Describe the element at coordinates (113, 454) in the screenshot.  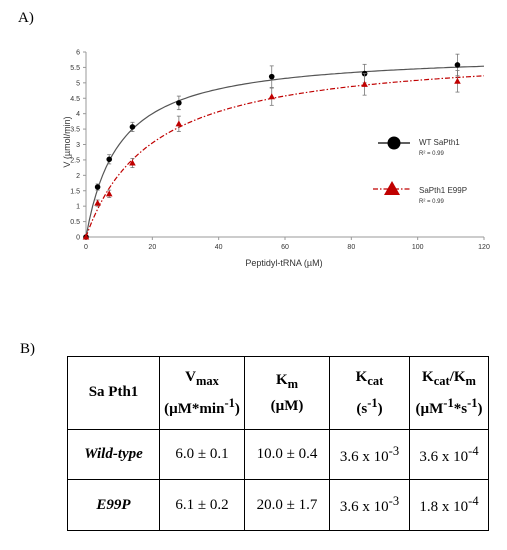
I see `row-label-wild-type: Wild-type` at that location.